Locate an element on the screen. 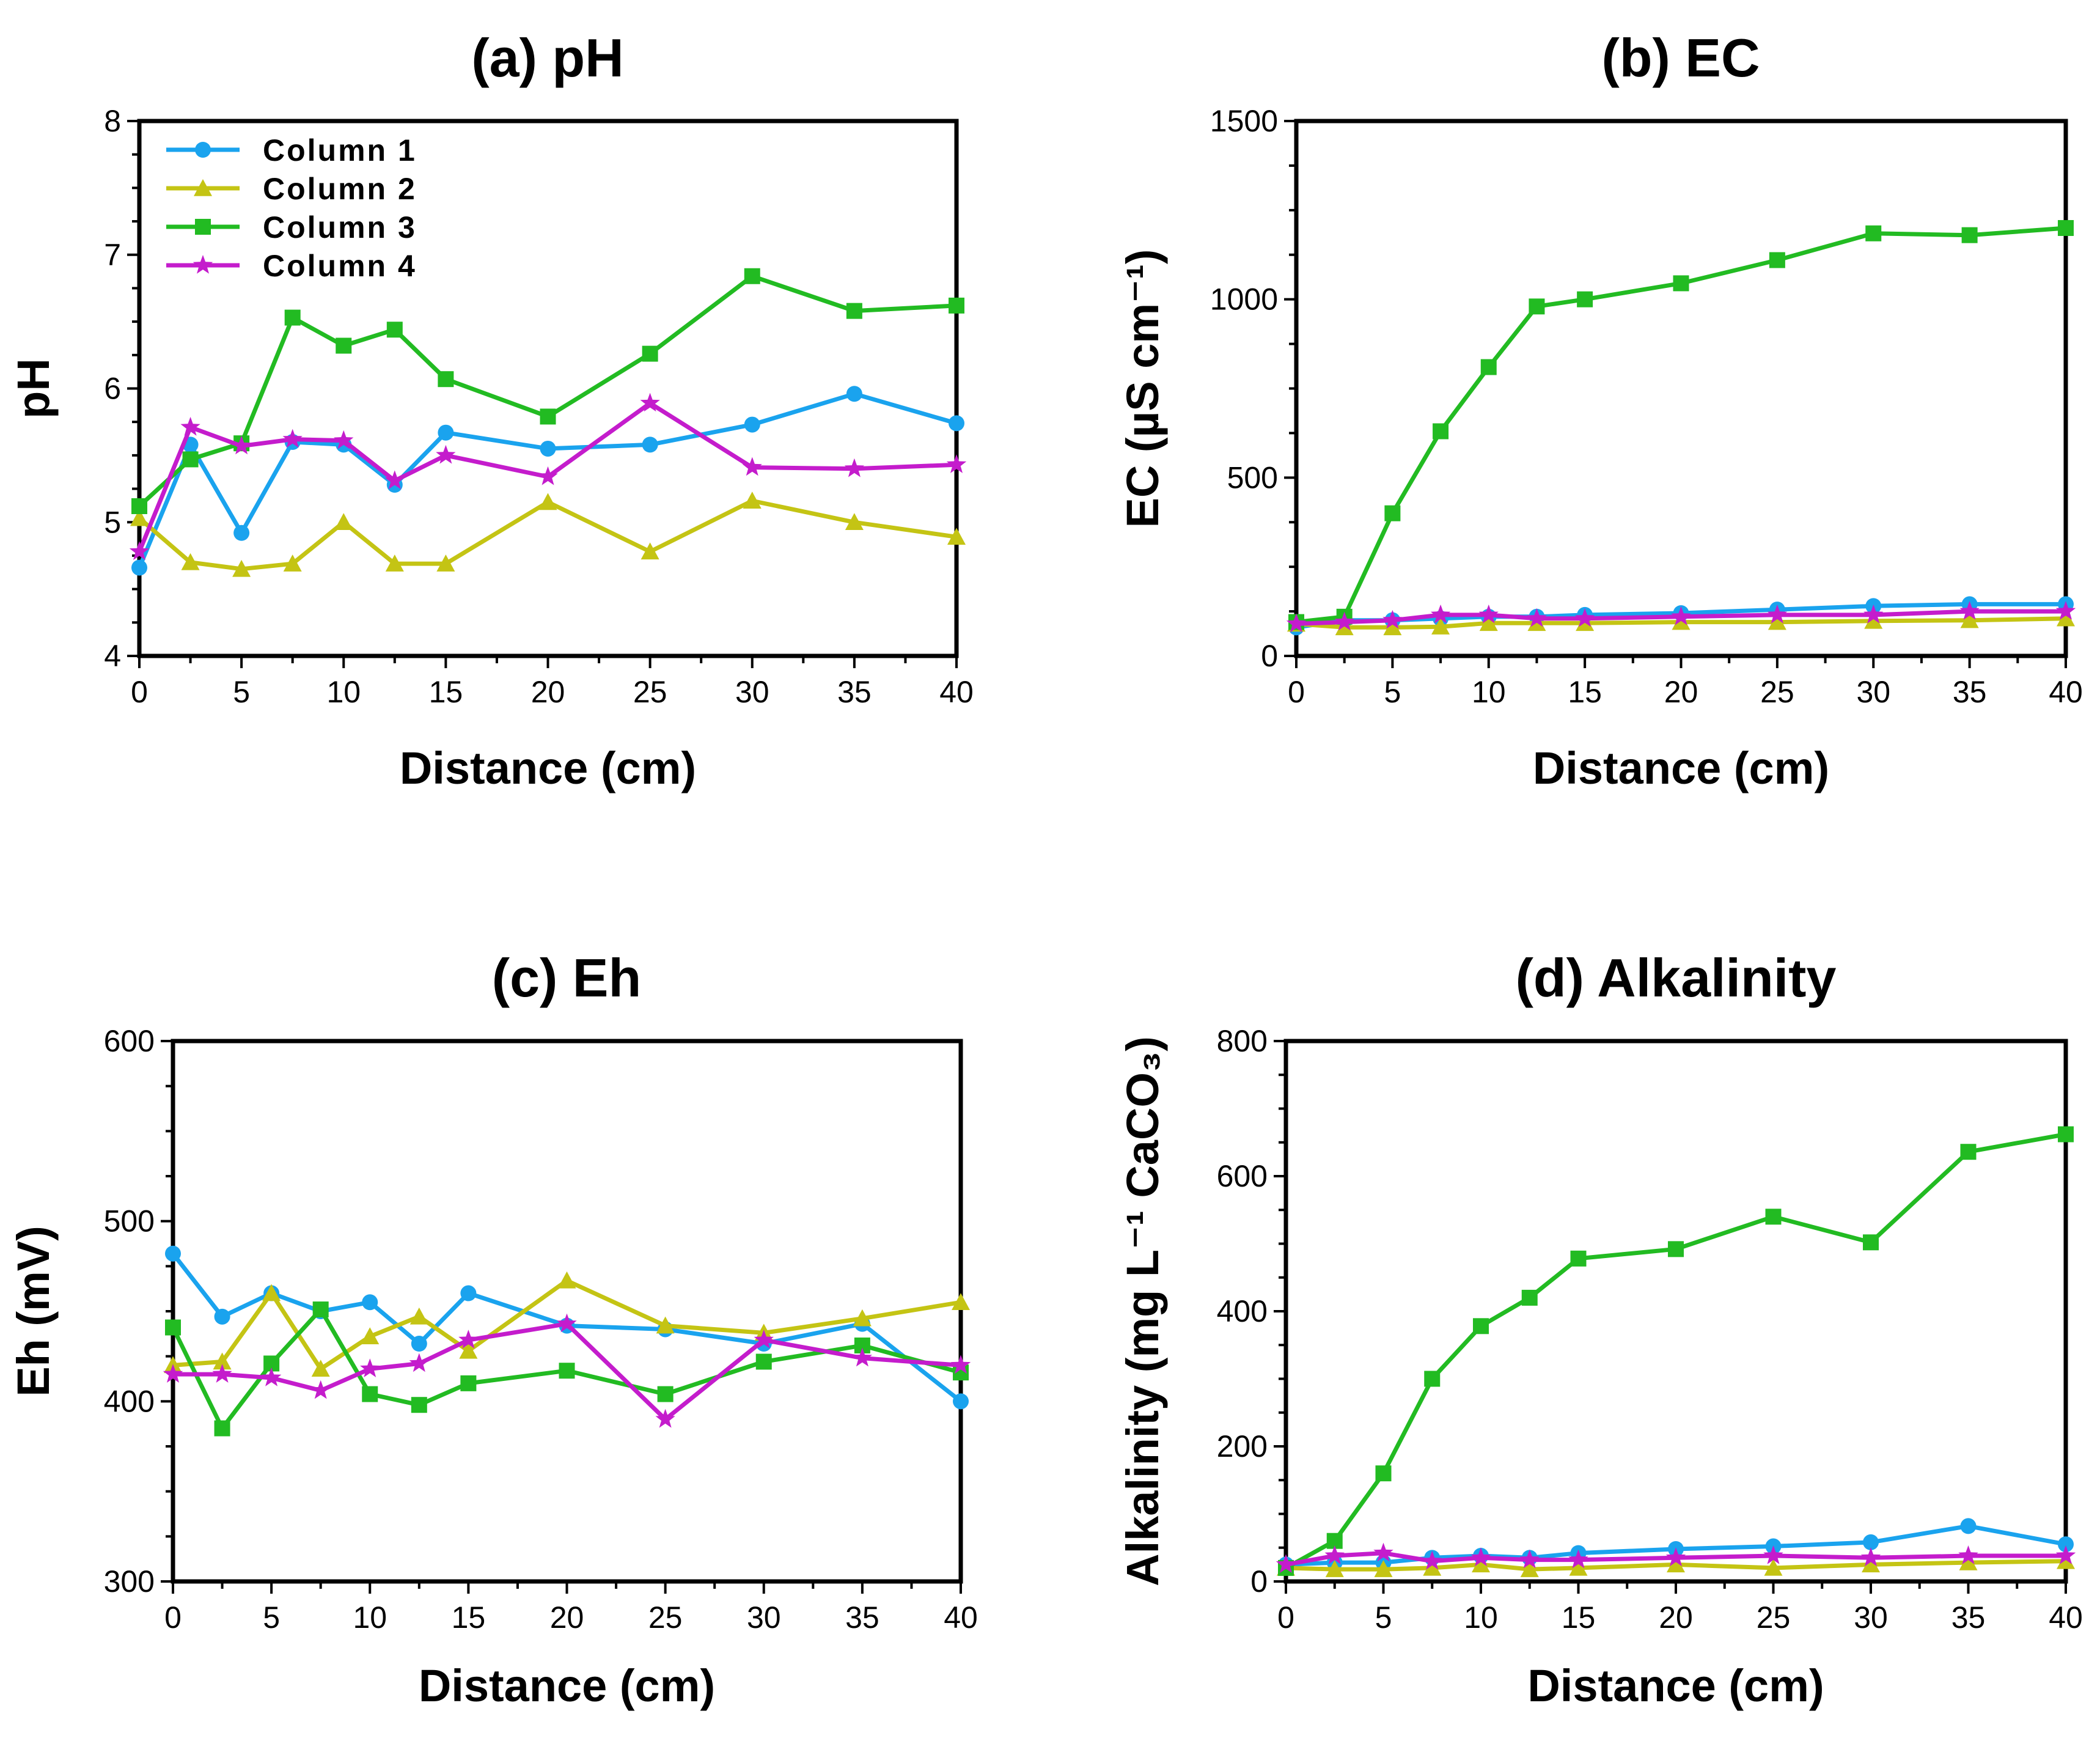  legend: Column 1 Column 2 Column 3 Column 4 is located at coordinates (292, 208).